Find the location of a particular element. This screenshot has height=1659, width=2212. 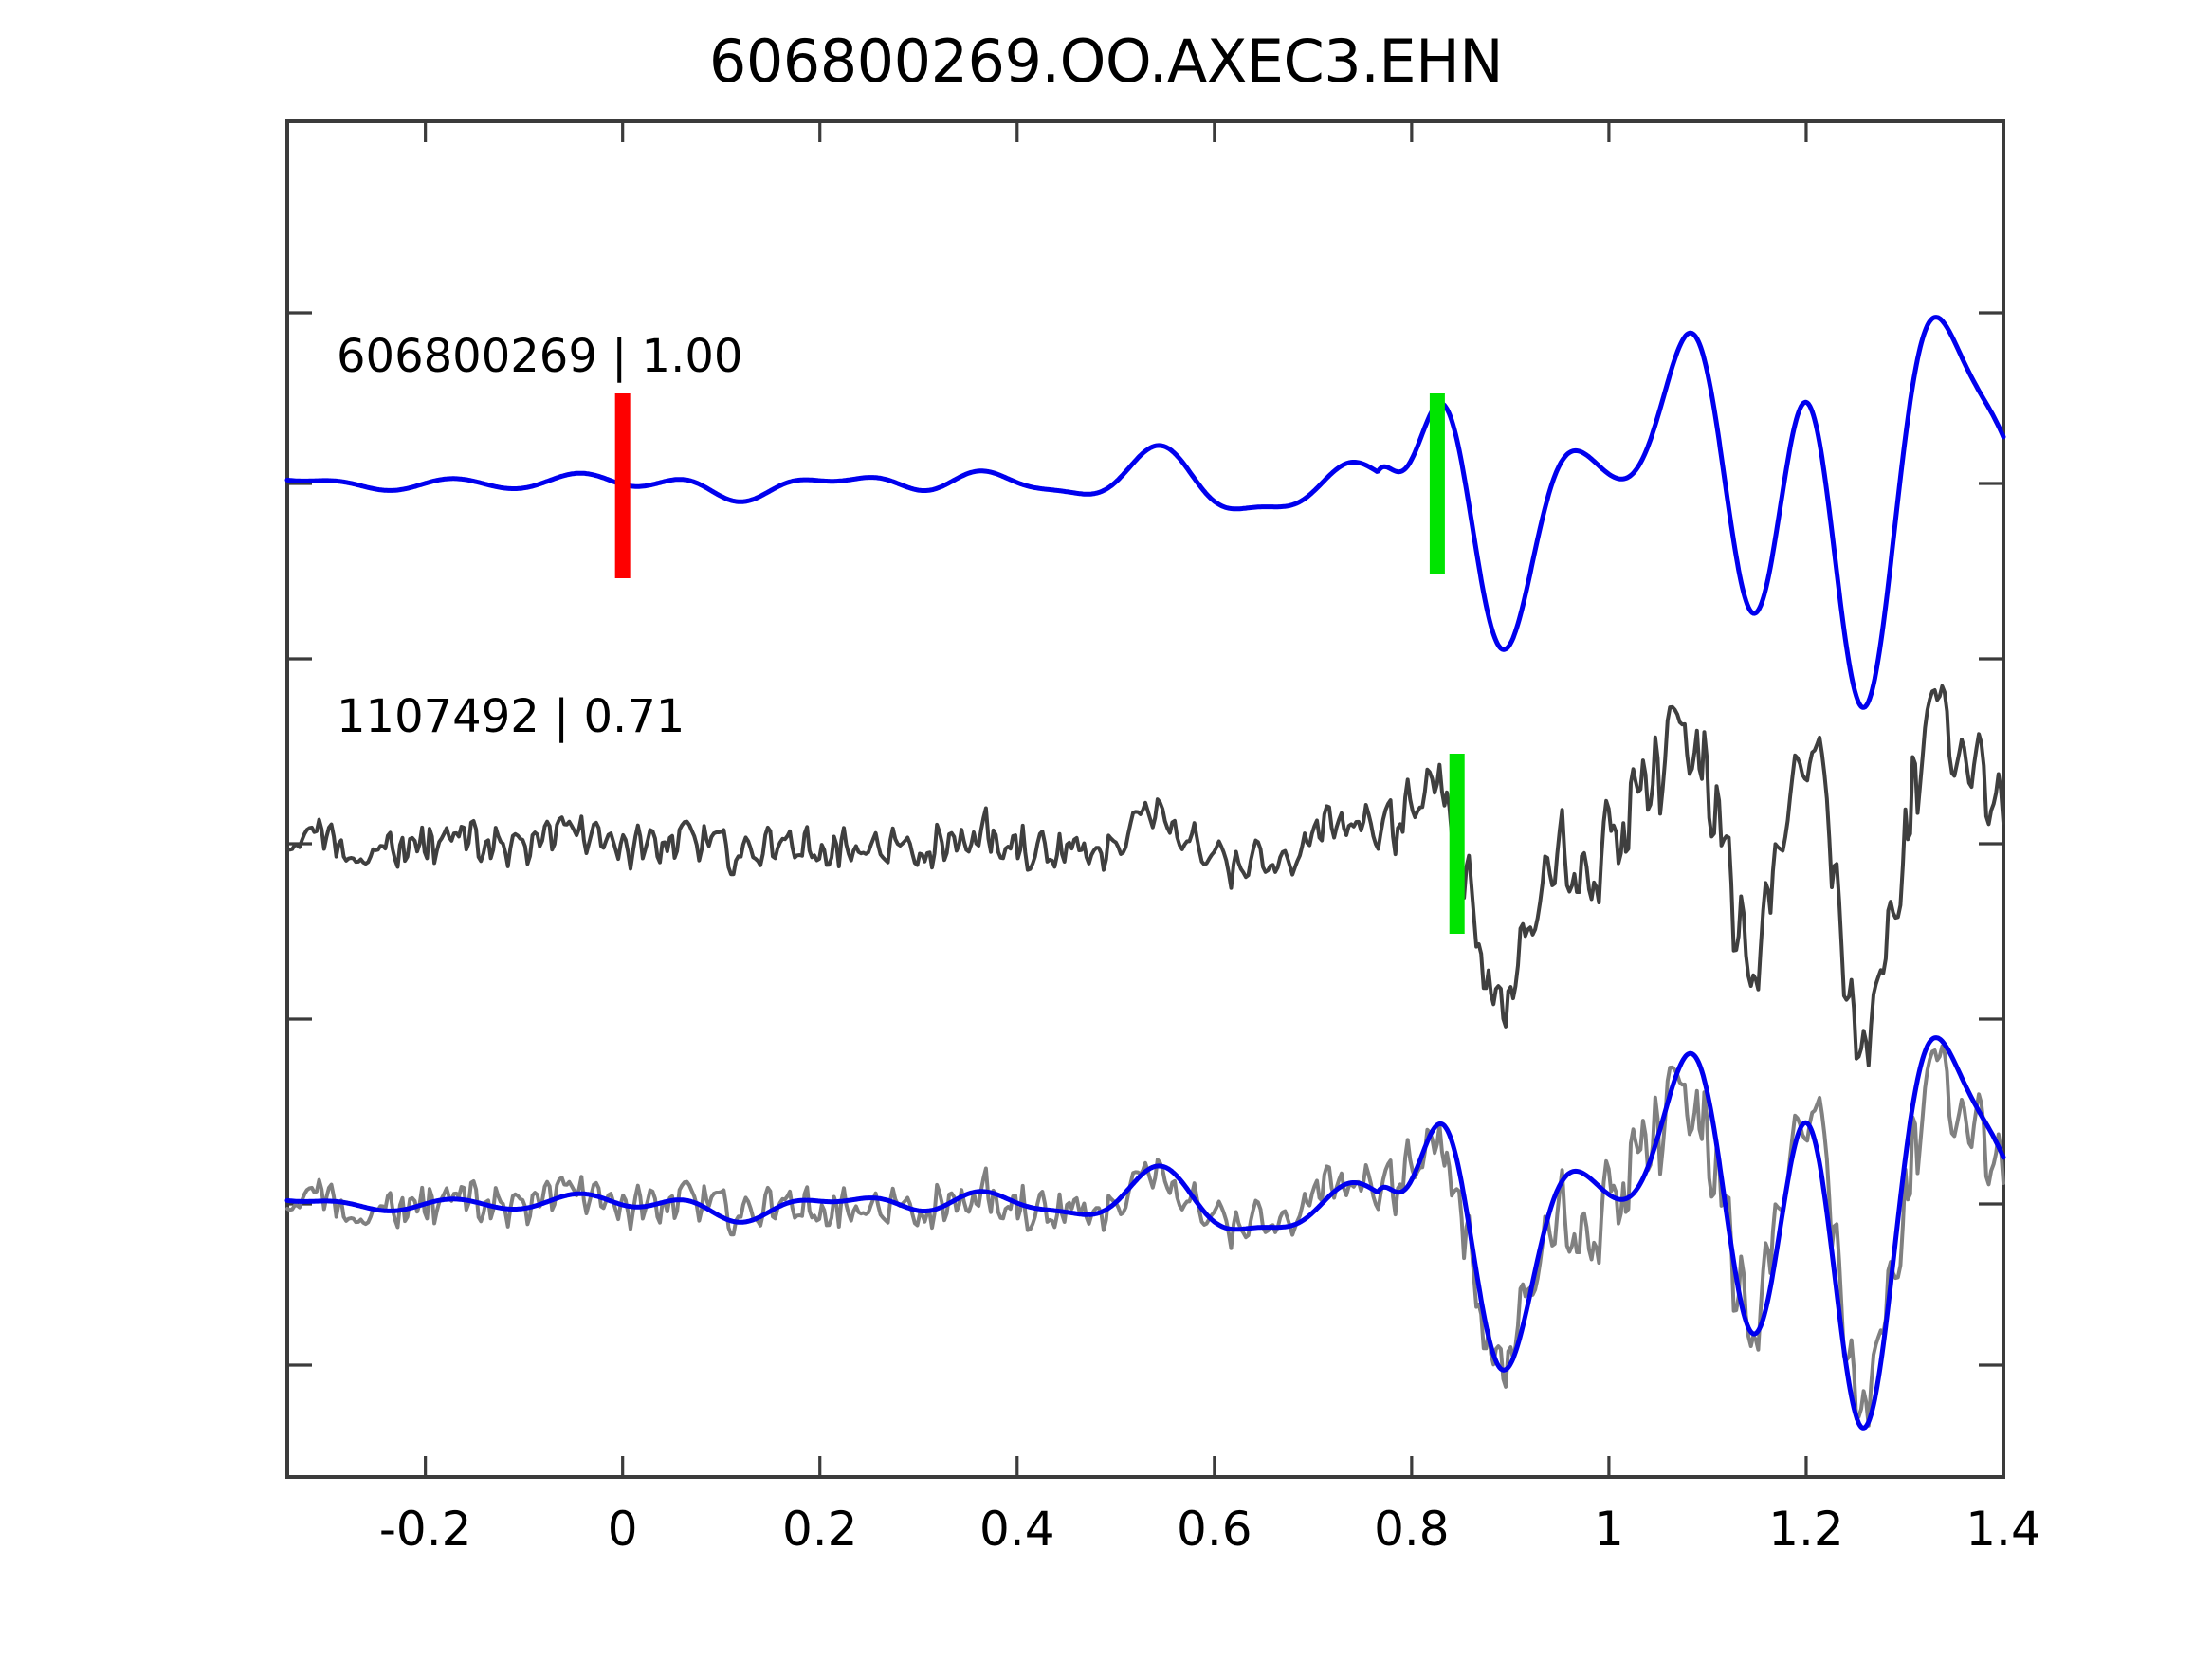

x-tick-label: 1 is located at coordinates (1609, 1529).